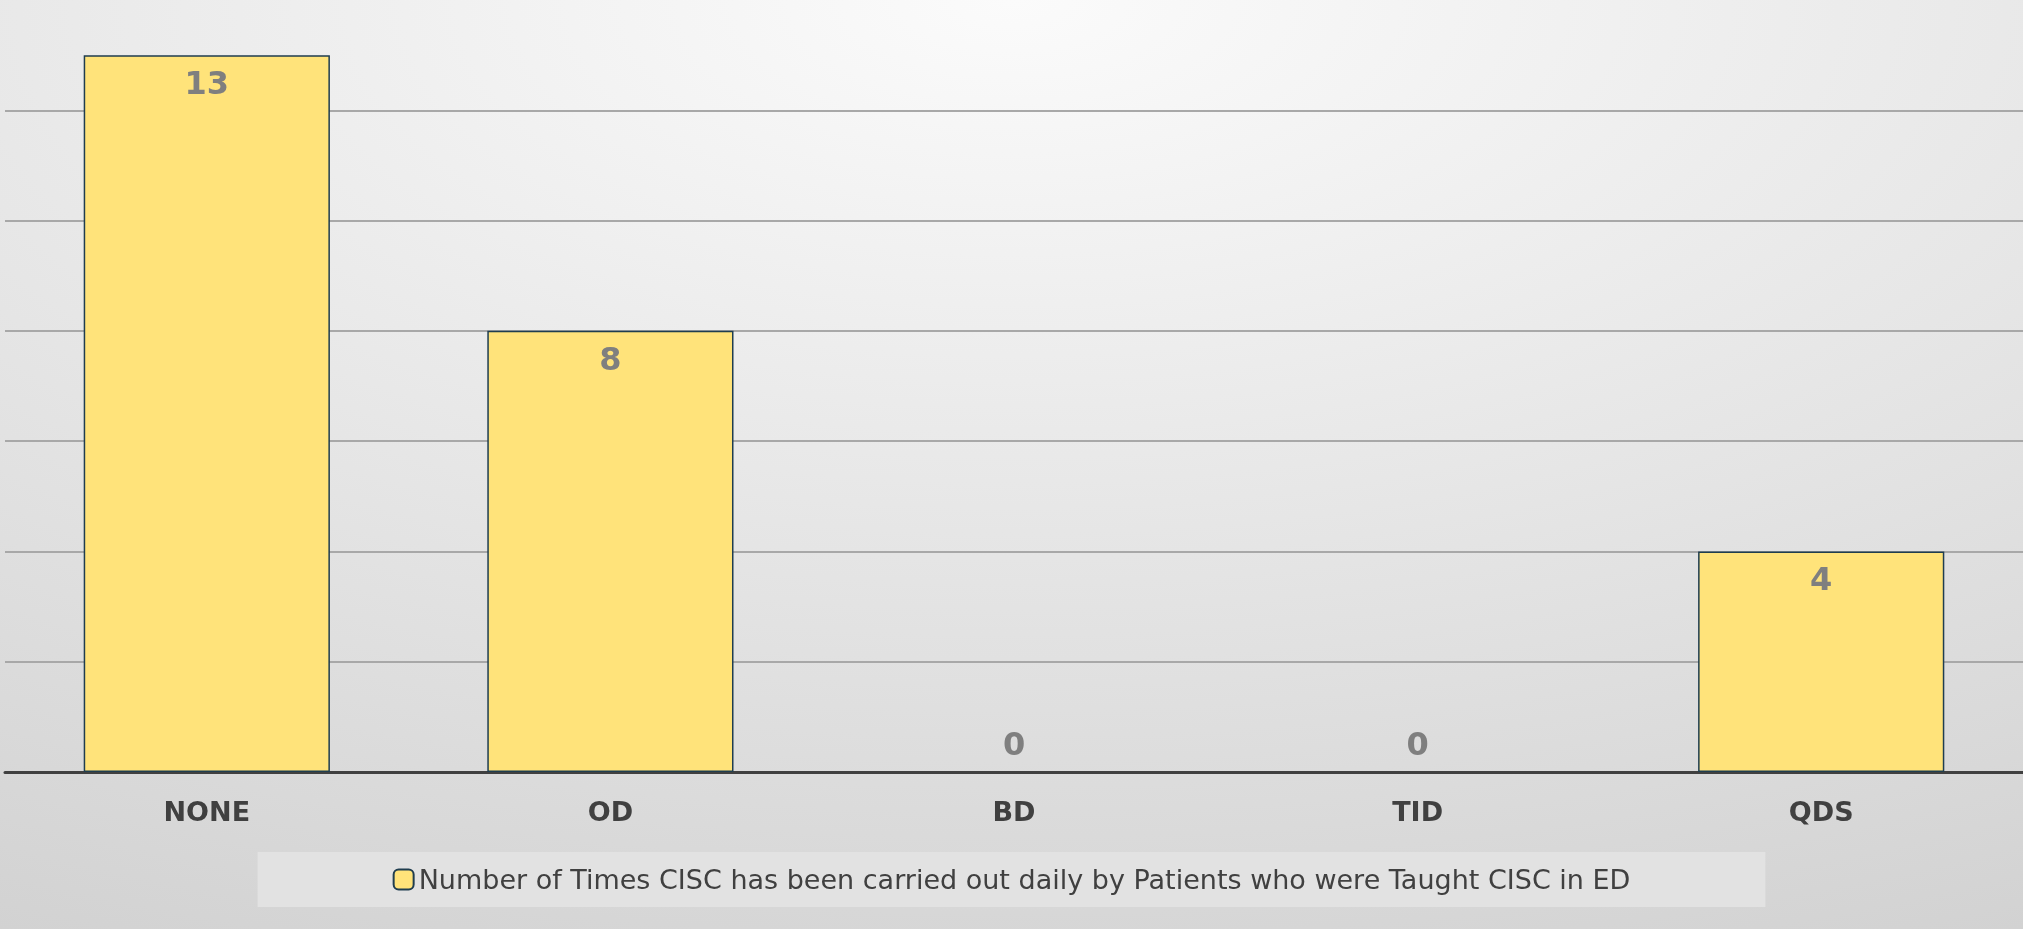 This screenshot has width=2023, height=929. I want to click on data-label: 8, so click(610, 358).